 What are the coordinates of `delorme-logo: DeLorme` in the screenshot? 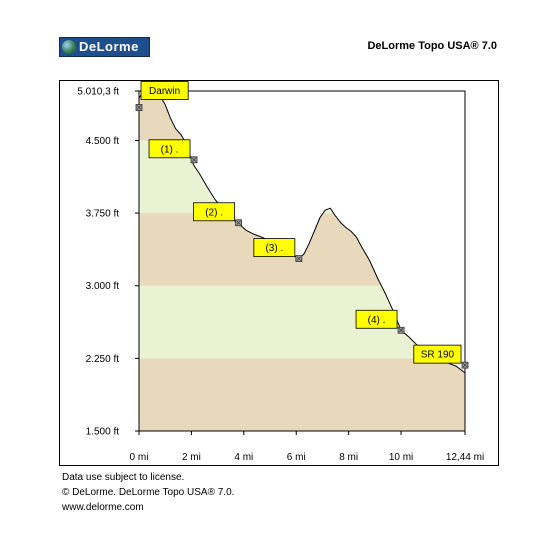 It's located at (104, 47).